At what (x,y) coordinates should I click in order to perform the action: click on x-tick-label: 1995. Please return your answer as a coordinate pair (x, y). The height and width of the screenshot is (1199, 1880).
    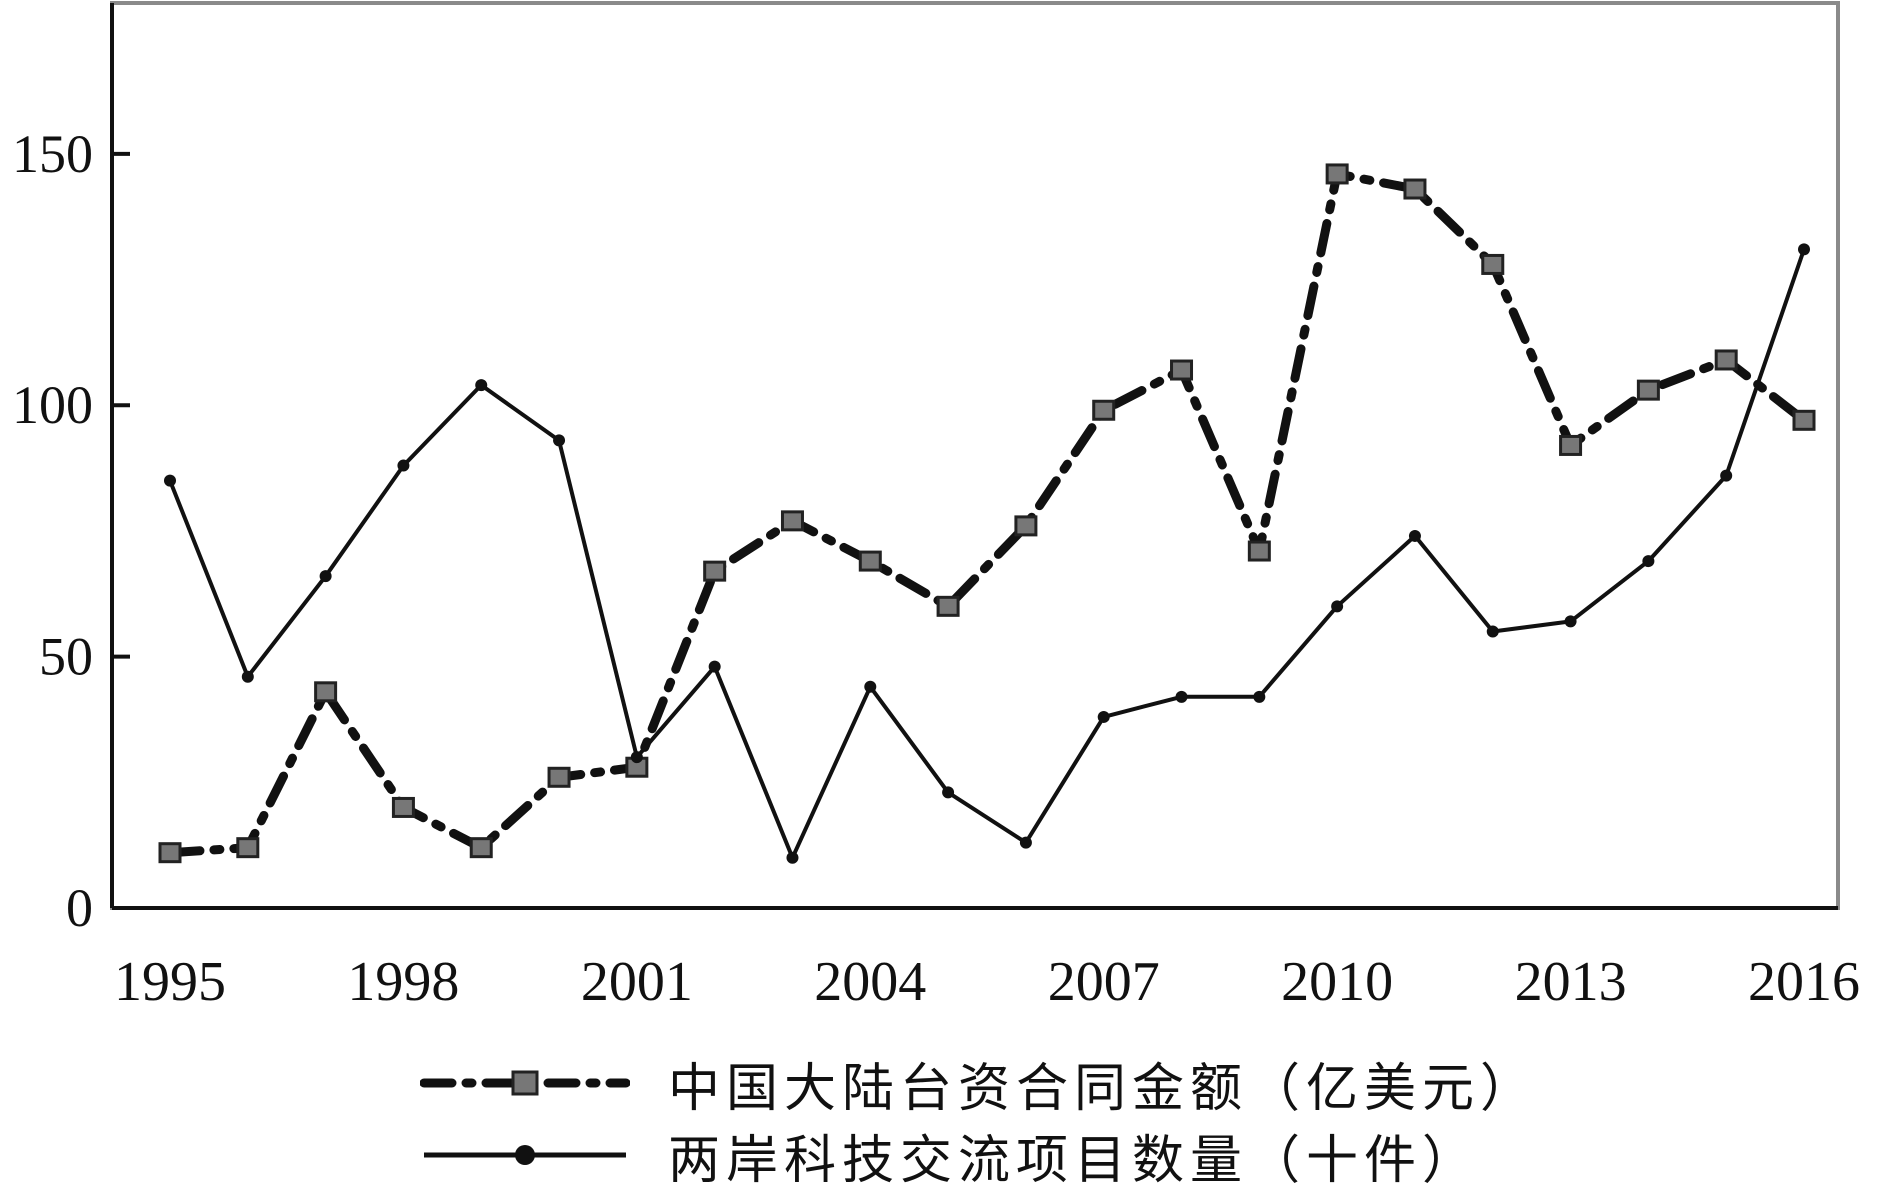
    Looking at the image, I should click on (170, 982).